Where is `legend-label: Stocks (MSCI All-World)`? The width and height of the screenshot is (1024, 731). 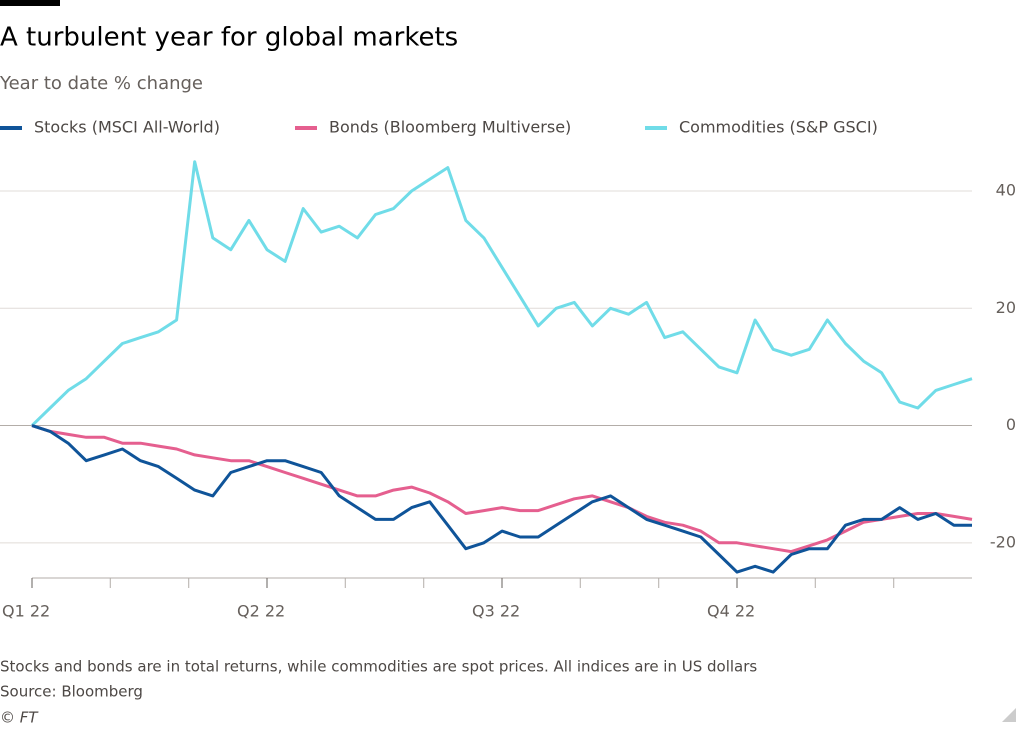
legend-label: Stocks (MSCI All-World) is located at coordinates (127, 127).